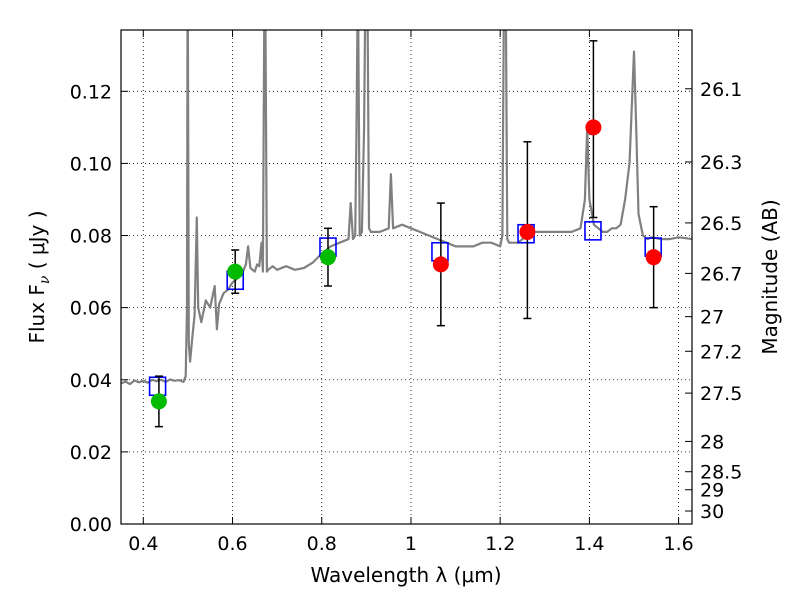 This screenshot has height=600, width=800. What do you see at coordinates (500, 544) in the screenshot?
I see `x-tick-label: 1.2` at bounding box center [500, 544].